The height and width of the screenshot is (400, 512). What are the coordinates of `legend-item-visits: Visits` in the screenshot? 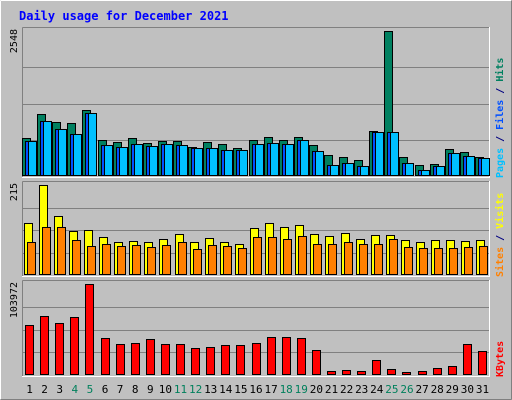 It's located at (500, 211).